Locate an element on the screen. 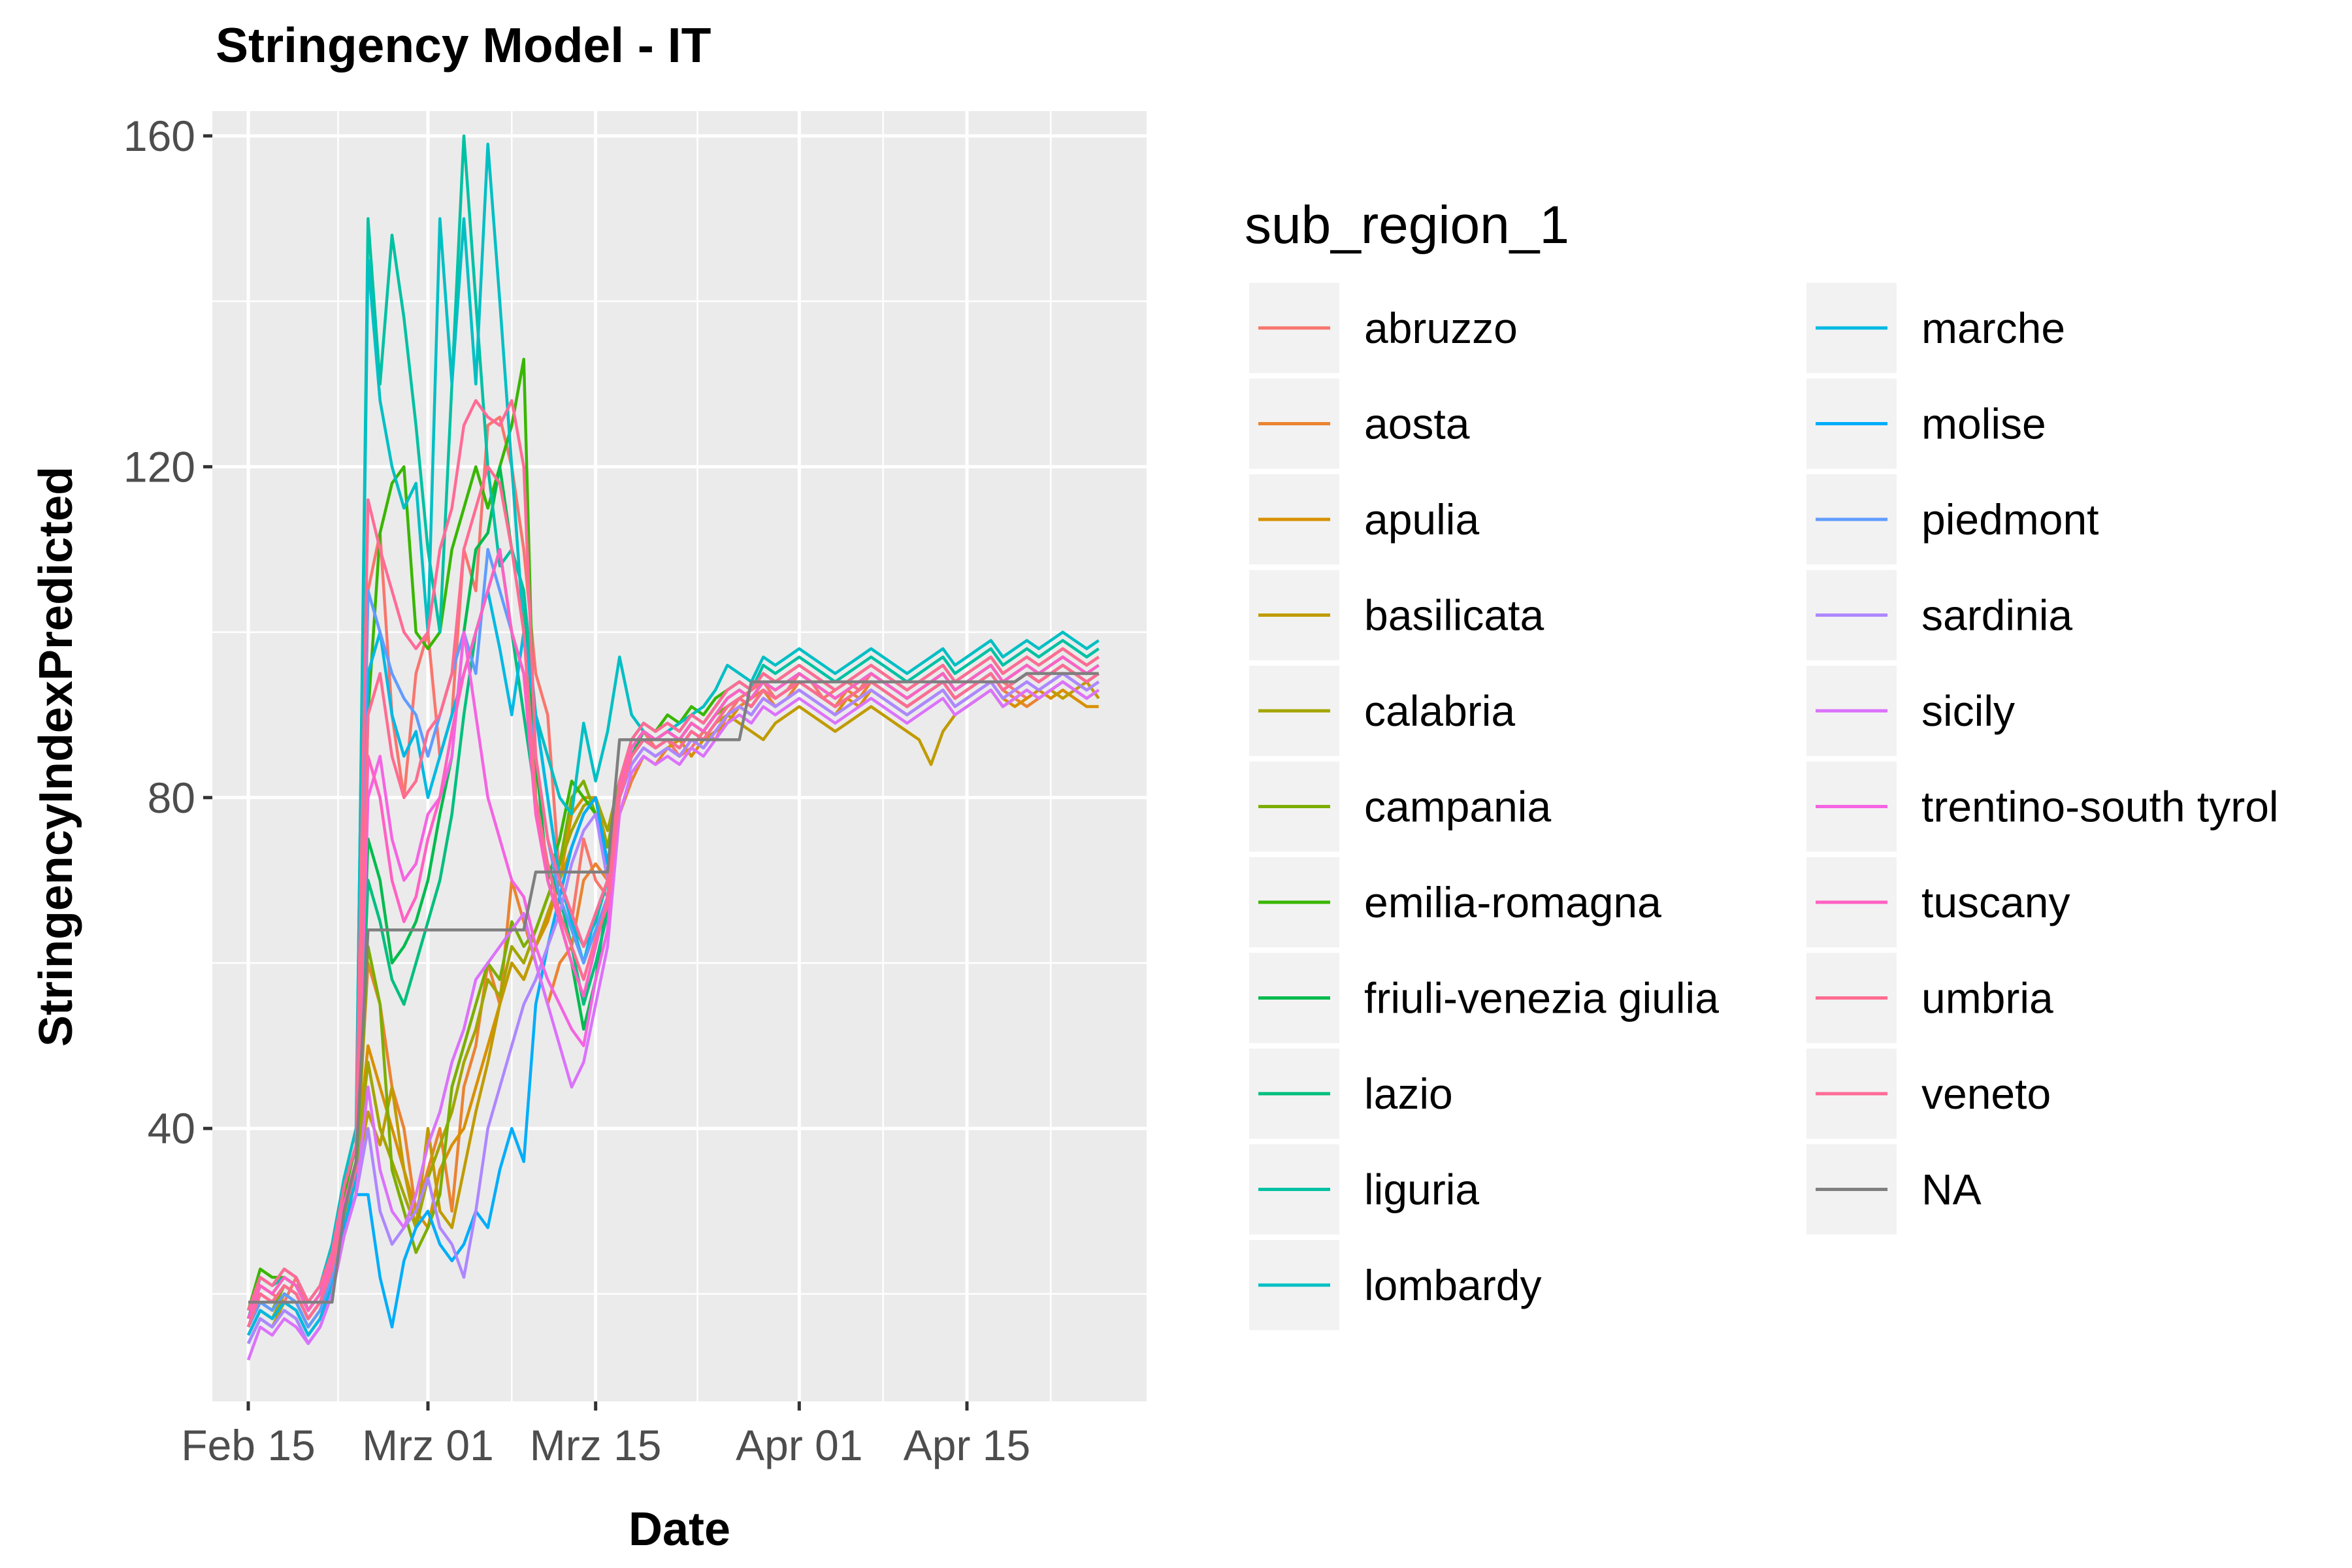  legend-label-molise: molise is located at coordinates (1983, 424).